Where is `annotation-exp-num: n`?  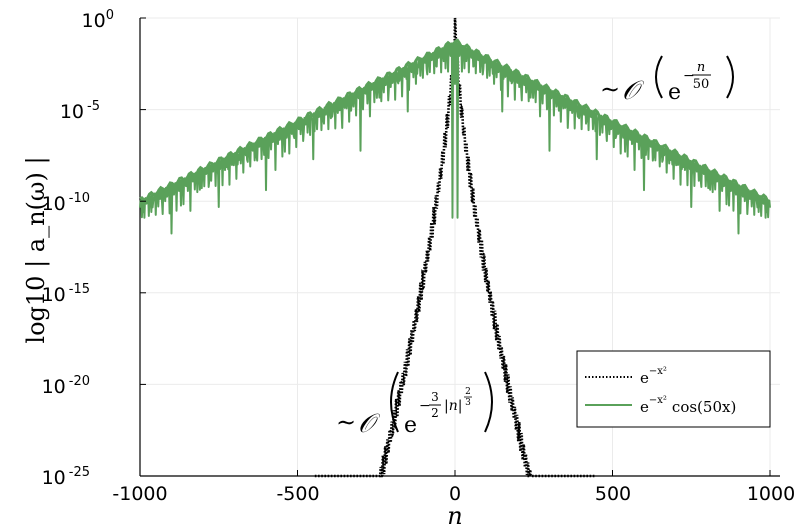
annotation-exp-num: n is located at coordinates (701, 67).